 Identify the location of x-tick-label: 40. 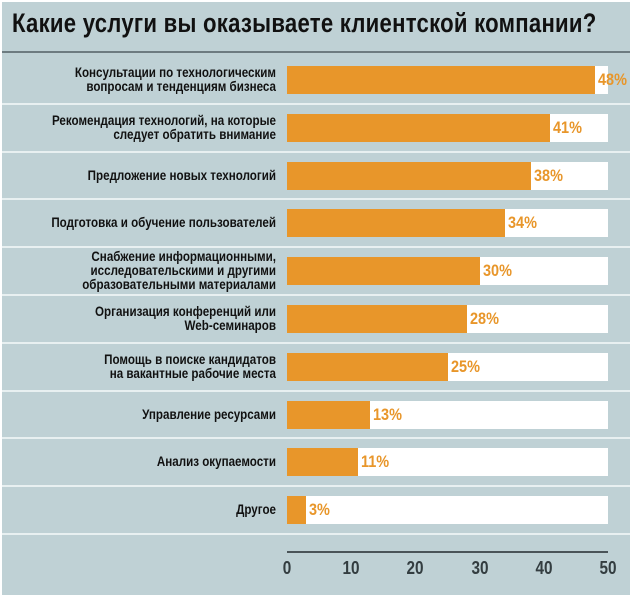
(544, 568).